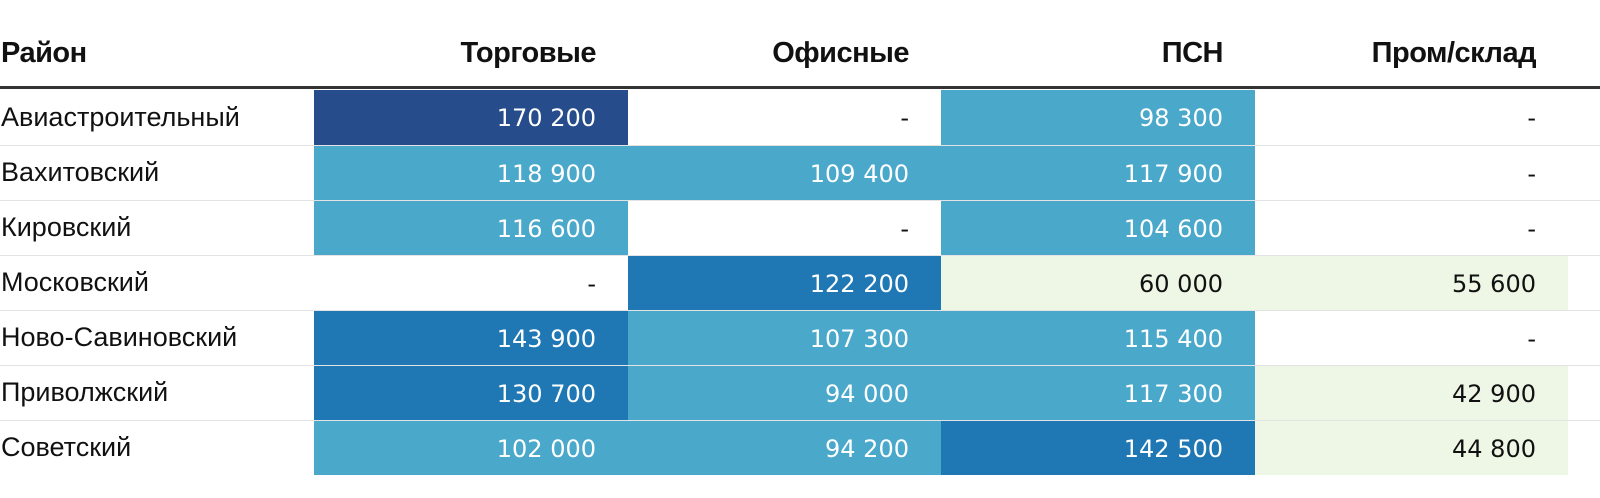  I want to click on heatmap-cell: 107 300, so click(784, 338).